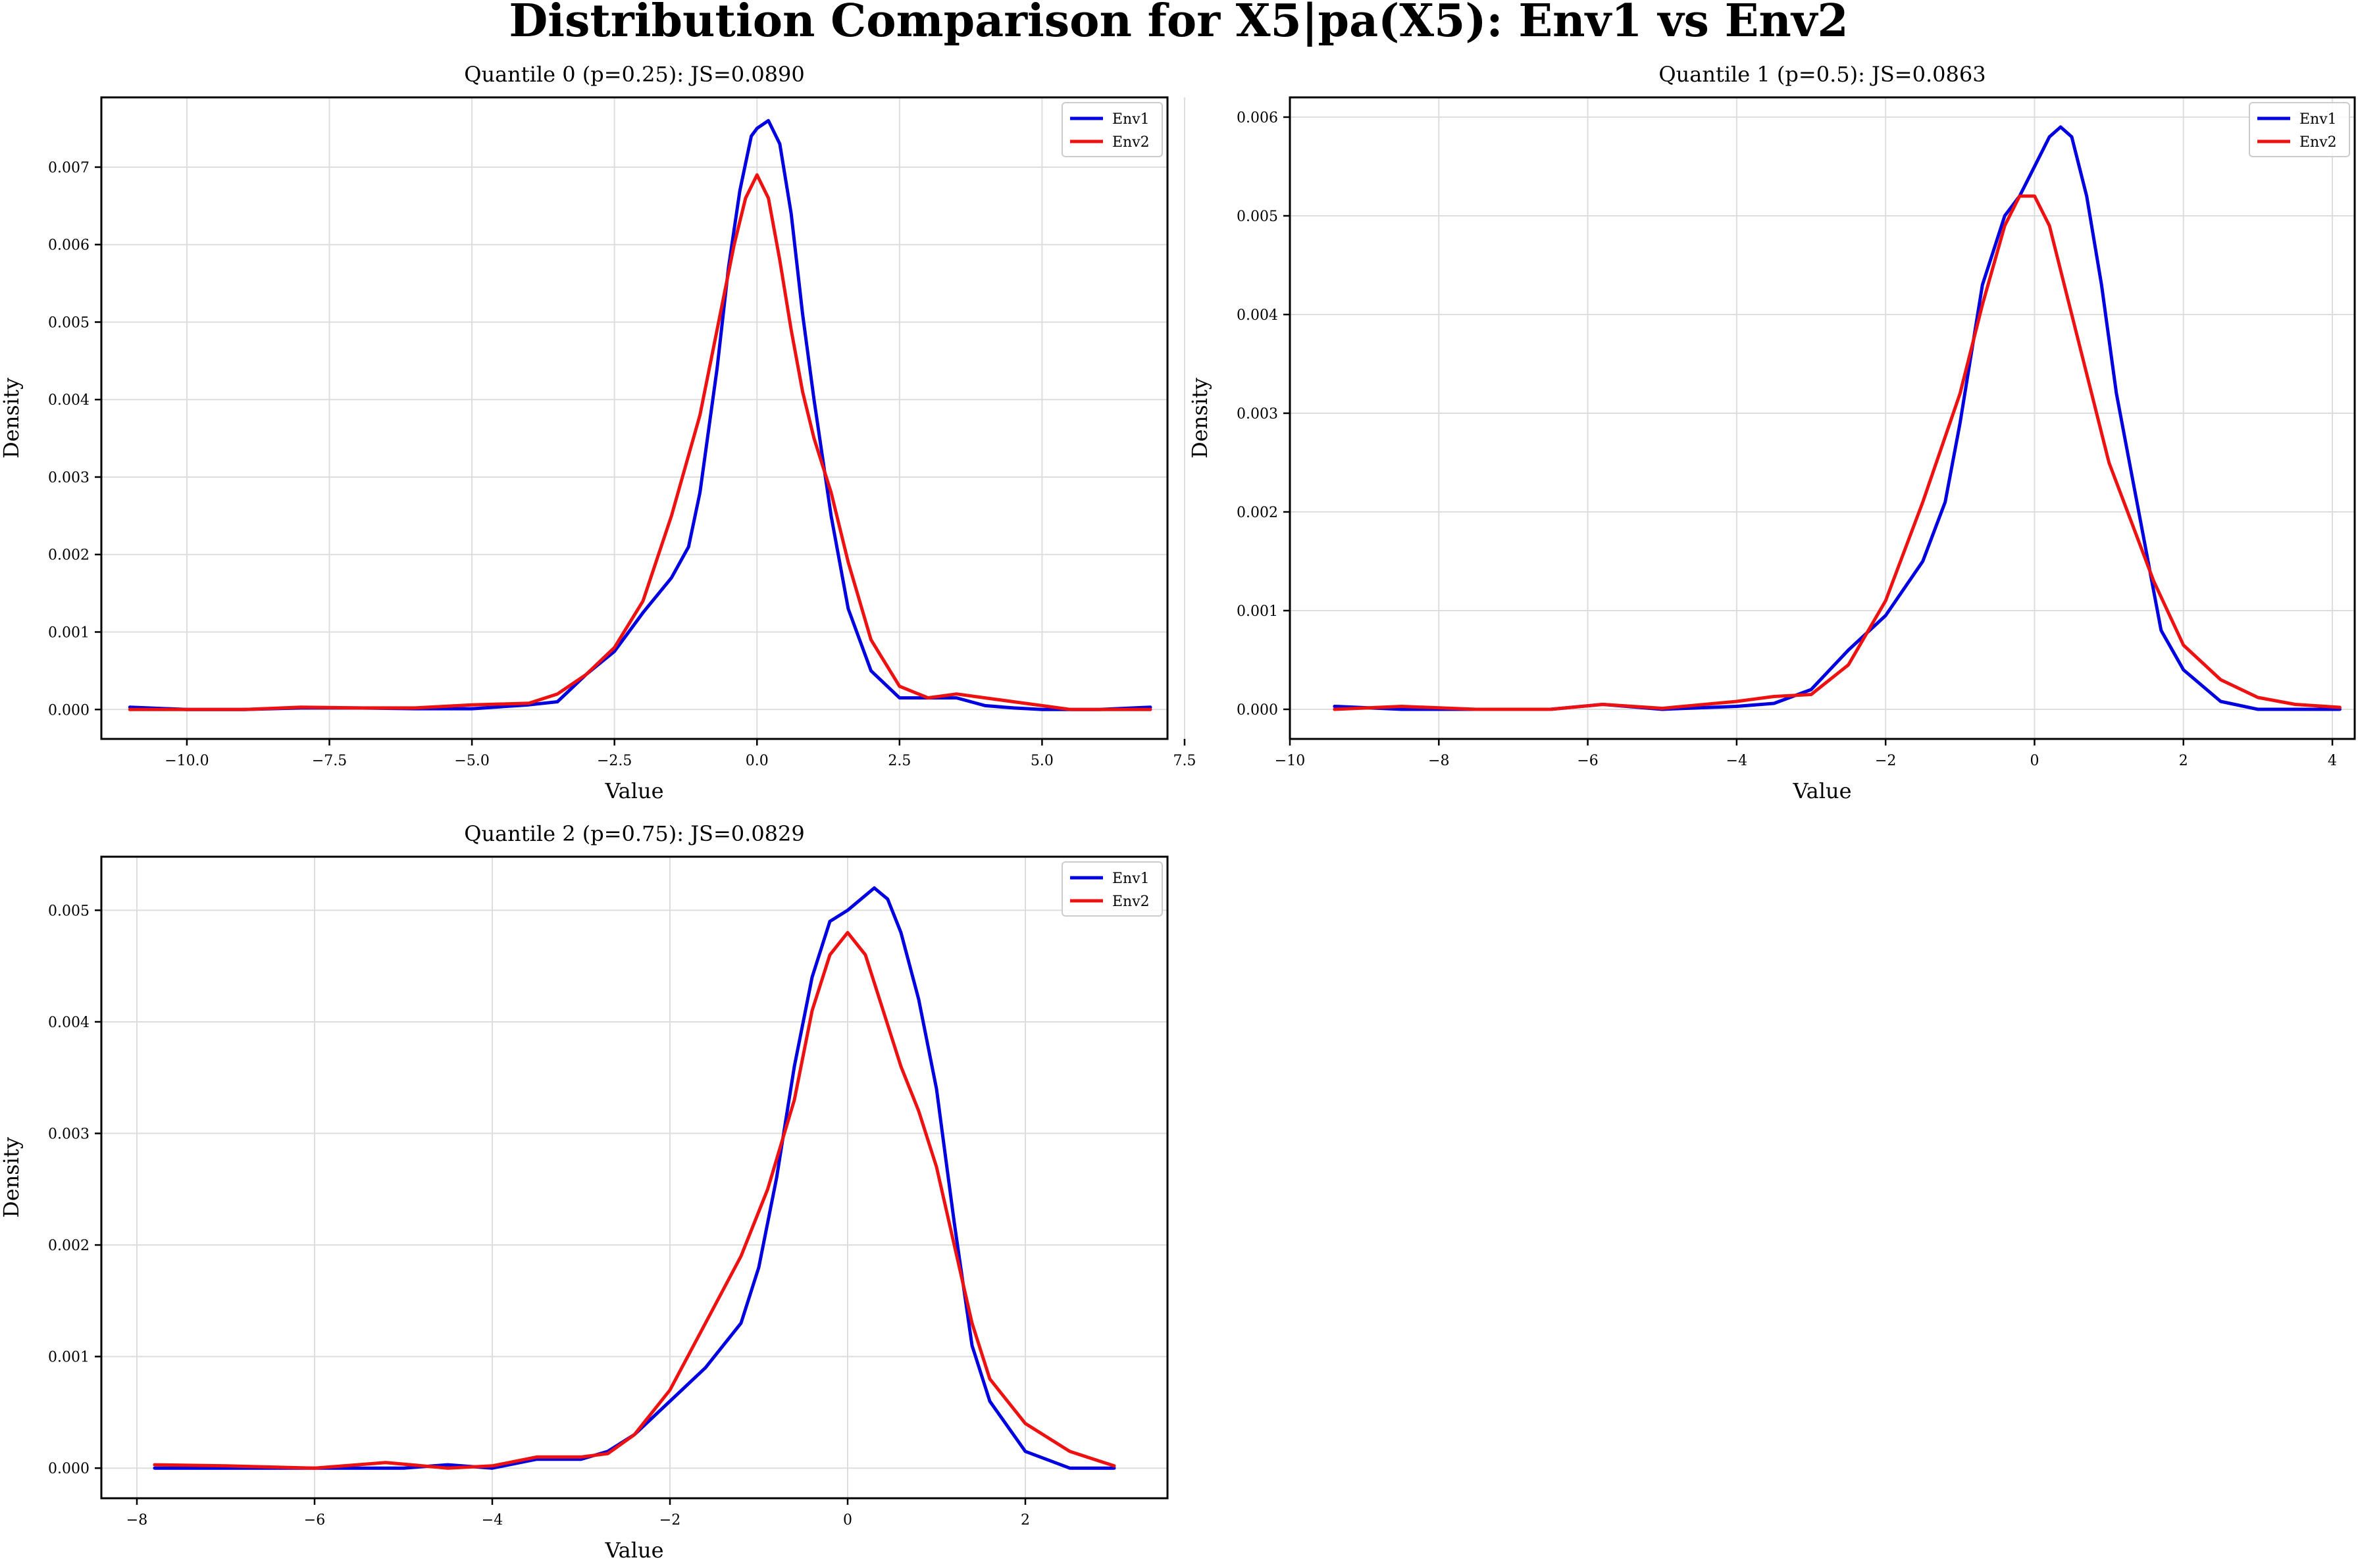 The width and height of the screenshot is (2358, 1568). I want to click on x-tick-label: 5.0, so click(1042, 761).